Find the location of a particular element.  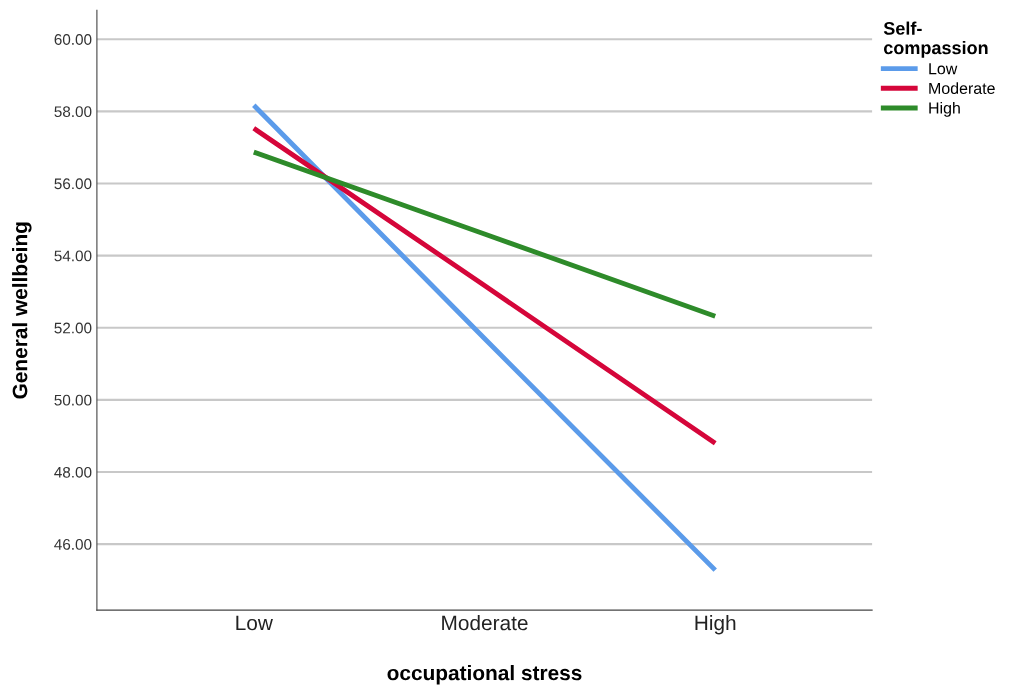

legend-title: Self-compassion is located at coordinates (935, 39).